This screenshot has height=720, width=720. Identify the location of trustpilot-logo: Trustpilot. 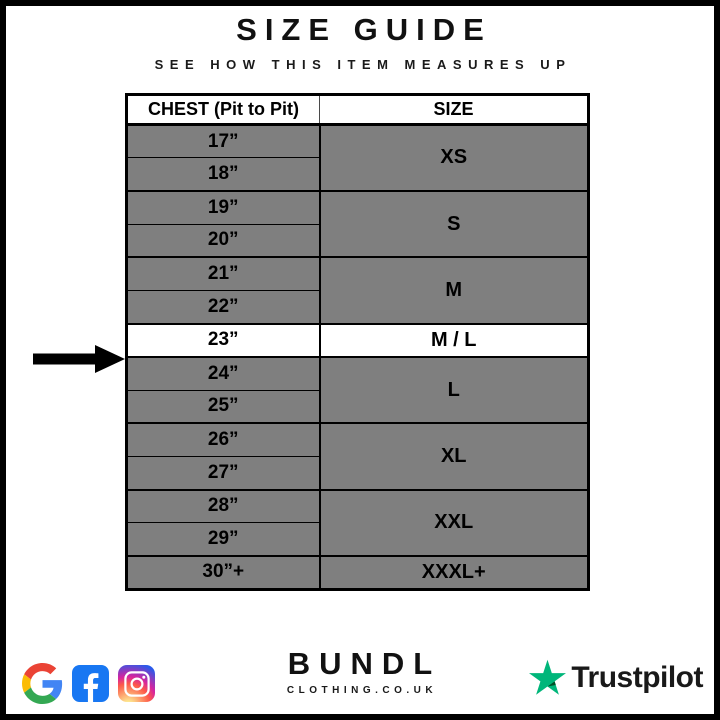
(616, 677).